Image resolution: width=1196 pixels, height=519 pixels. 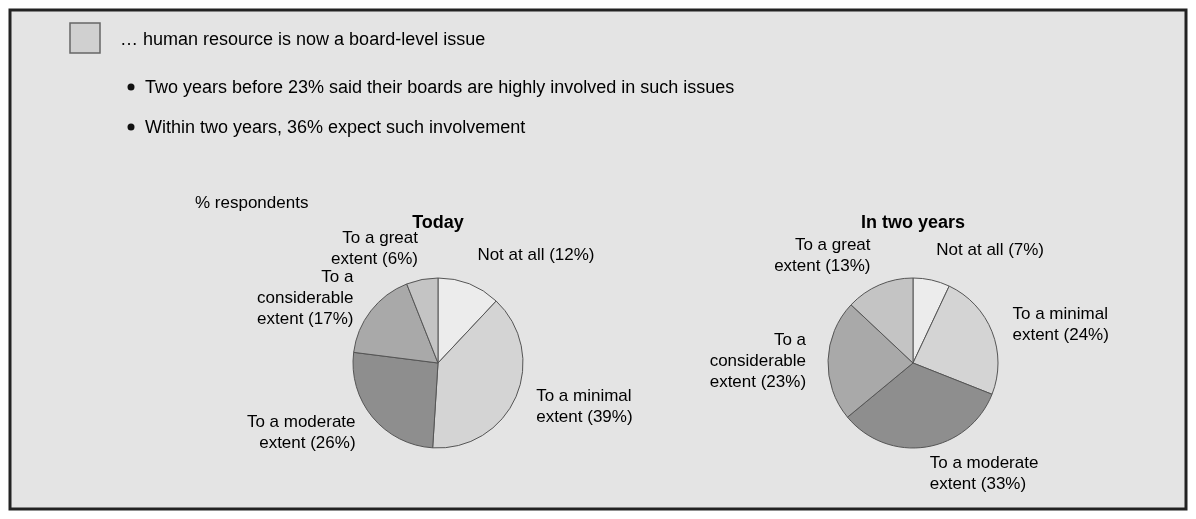 I want to click on text: Within two years, 36% expect such involvement, so click(x=335, y=127).